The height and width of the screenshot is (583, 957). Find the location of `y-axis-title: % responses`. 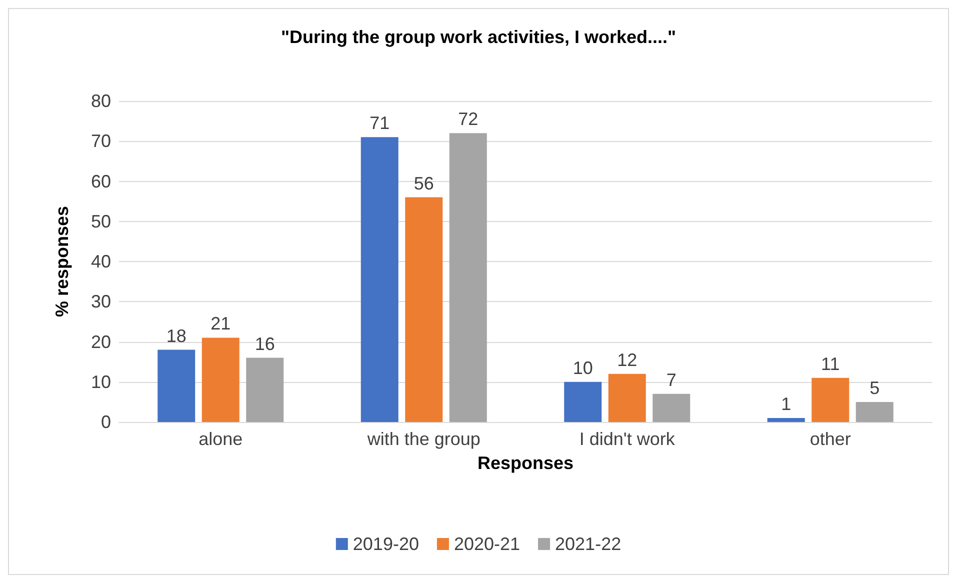

y-axis-title: % responses is located at coordinates (62, 262).